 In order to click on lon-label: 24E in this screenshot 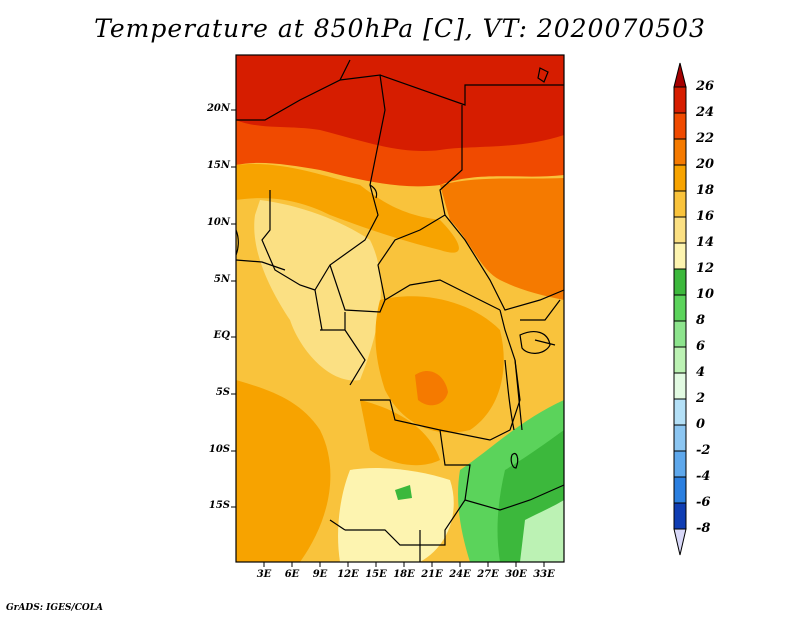, I will do `click(460, 574)`.